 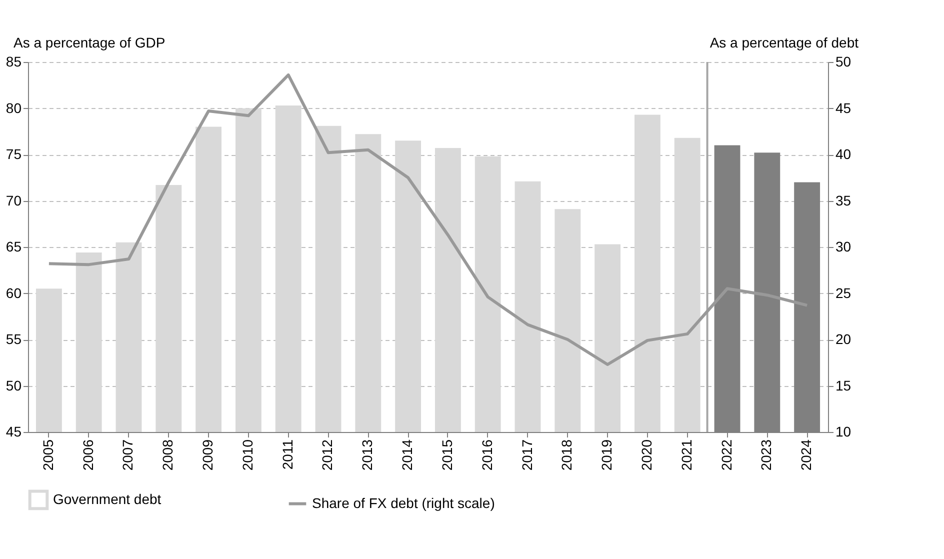 I want to click on y-tick-label: 60, so click(x=14, y=292).